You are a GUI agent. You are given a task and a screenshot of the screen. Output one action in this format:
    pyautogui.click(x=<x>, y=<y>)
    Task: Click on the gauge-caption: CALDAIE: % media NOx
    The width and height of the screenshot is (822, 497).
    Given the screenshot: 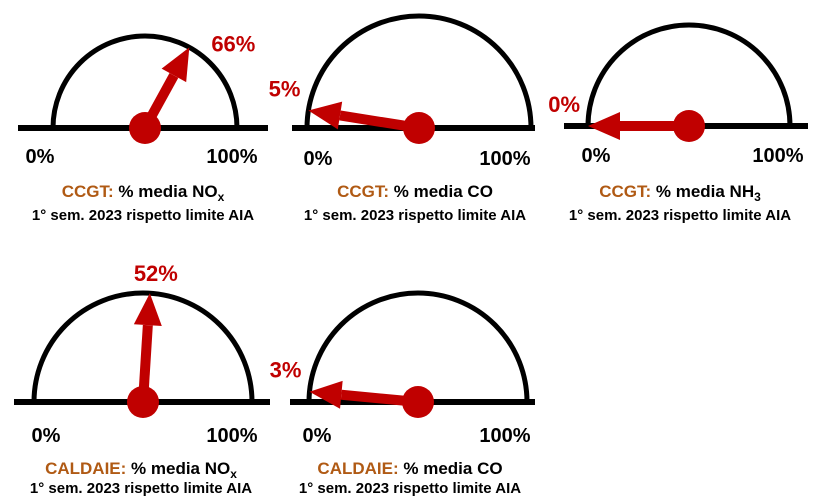 What is the action you would take?
    pyautogui.click(x=141, y=470)
    